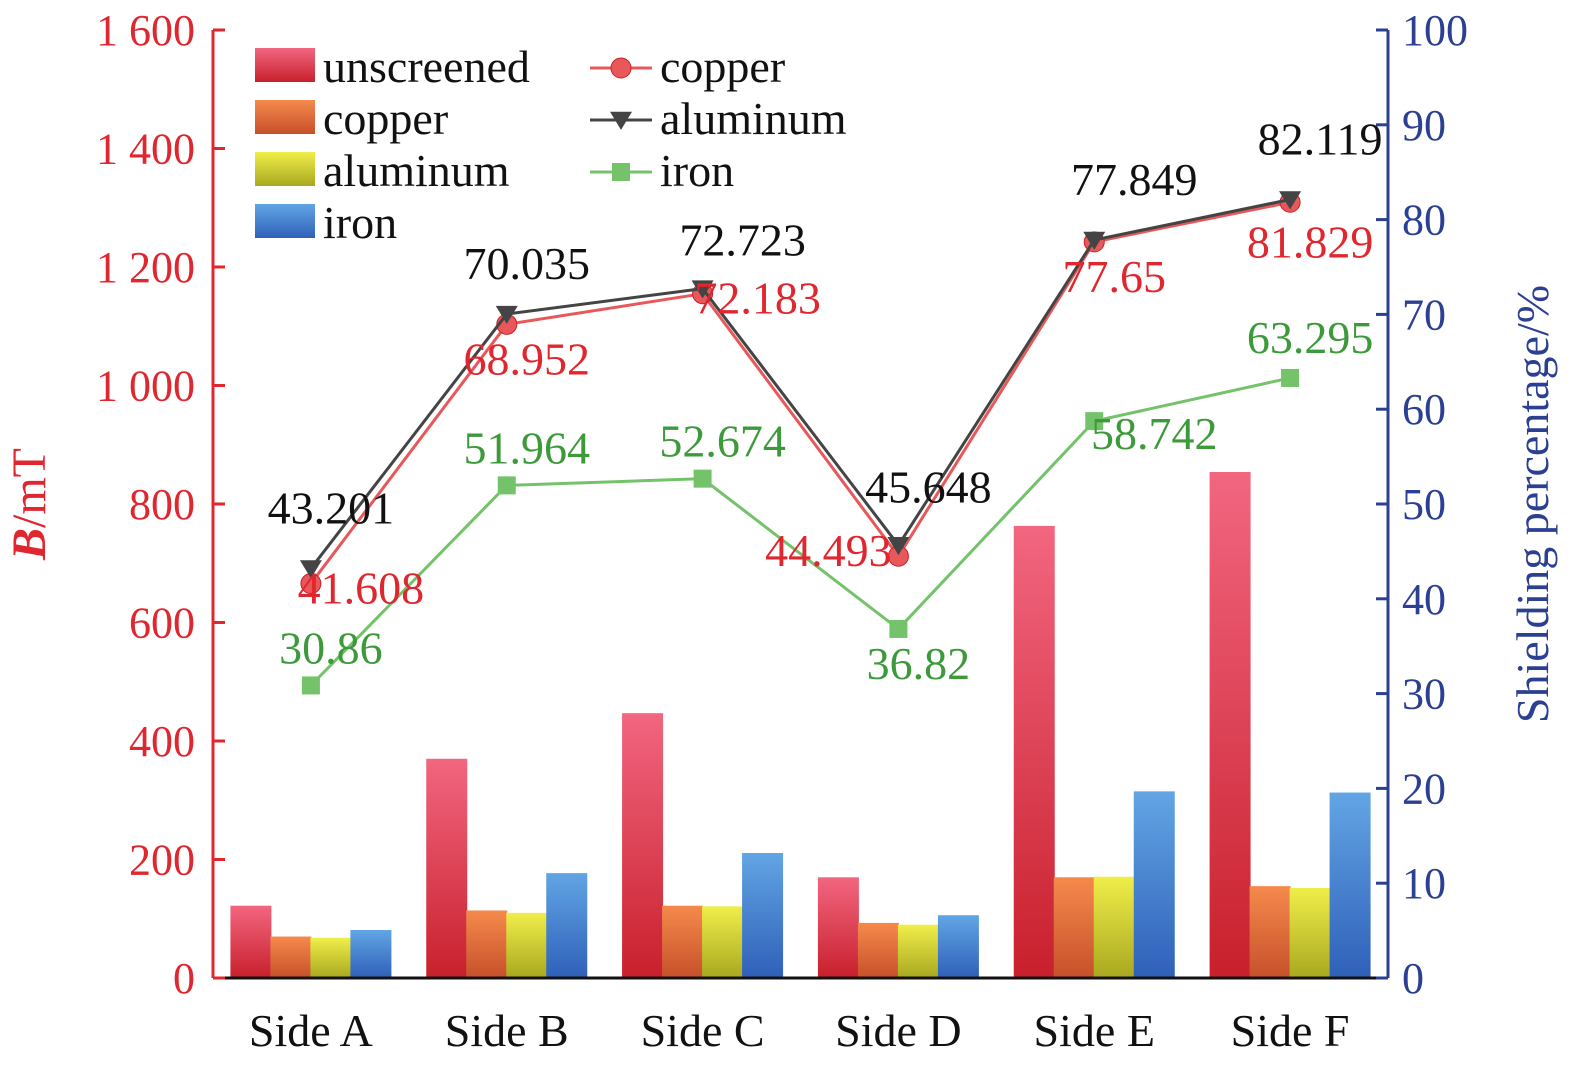 This screenshot has height=1066, width=1575. What do you see at coordinates (285, 117) in the screenshot?
I see `legend-swatch-bar-copper` at bounding box center [285, 117].